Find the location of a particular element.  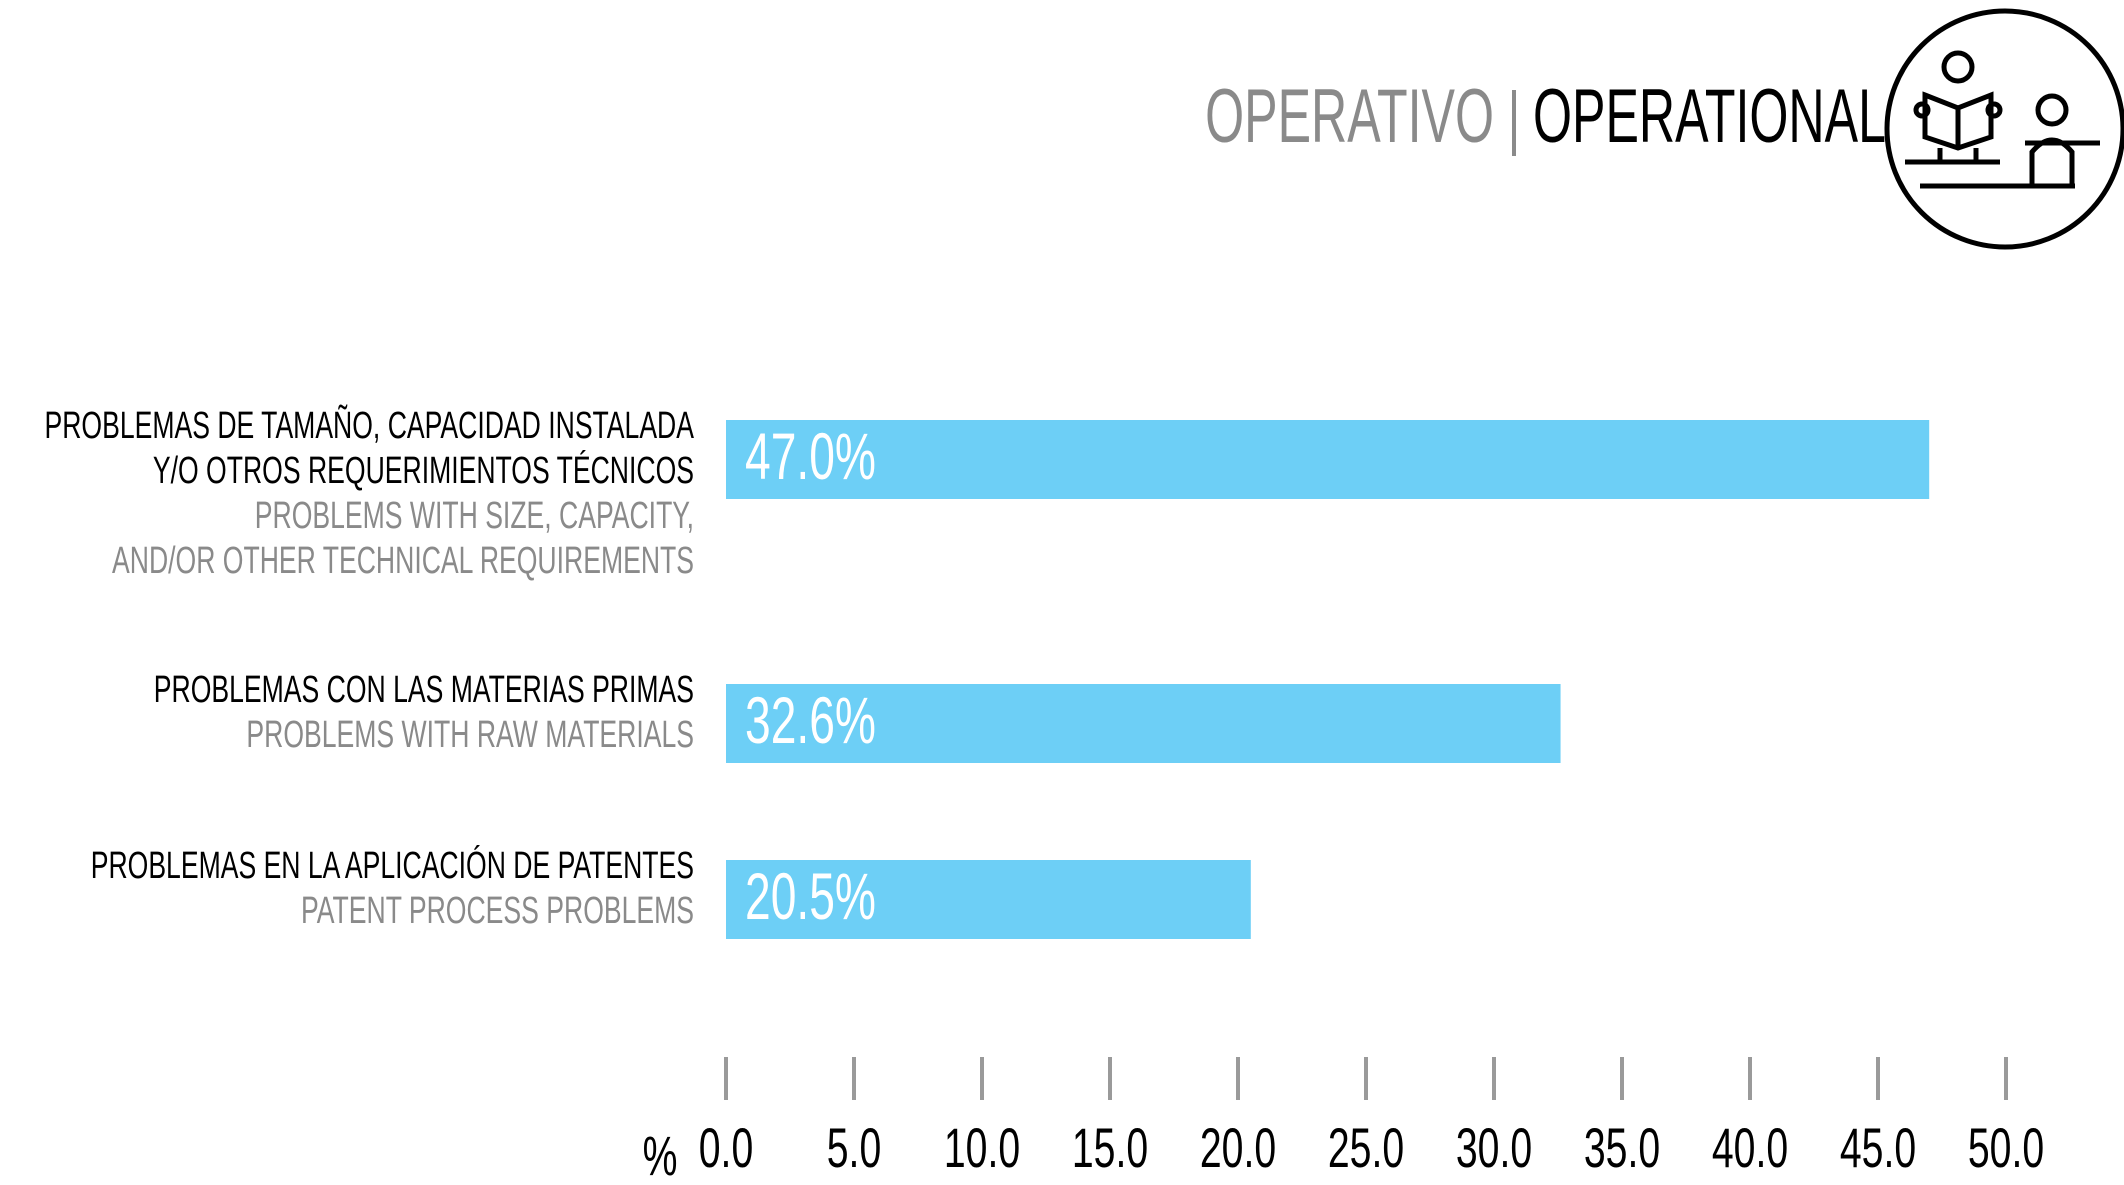

x-tick-label: 35.0 is located at coordinates (1622, 1148).